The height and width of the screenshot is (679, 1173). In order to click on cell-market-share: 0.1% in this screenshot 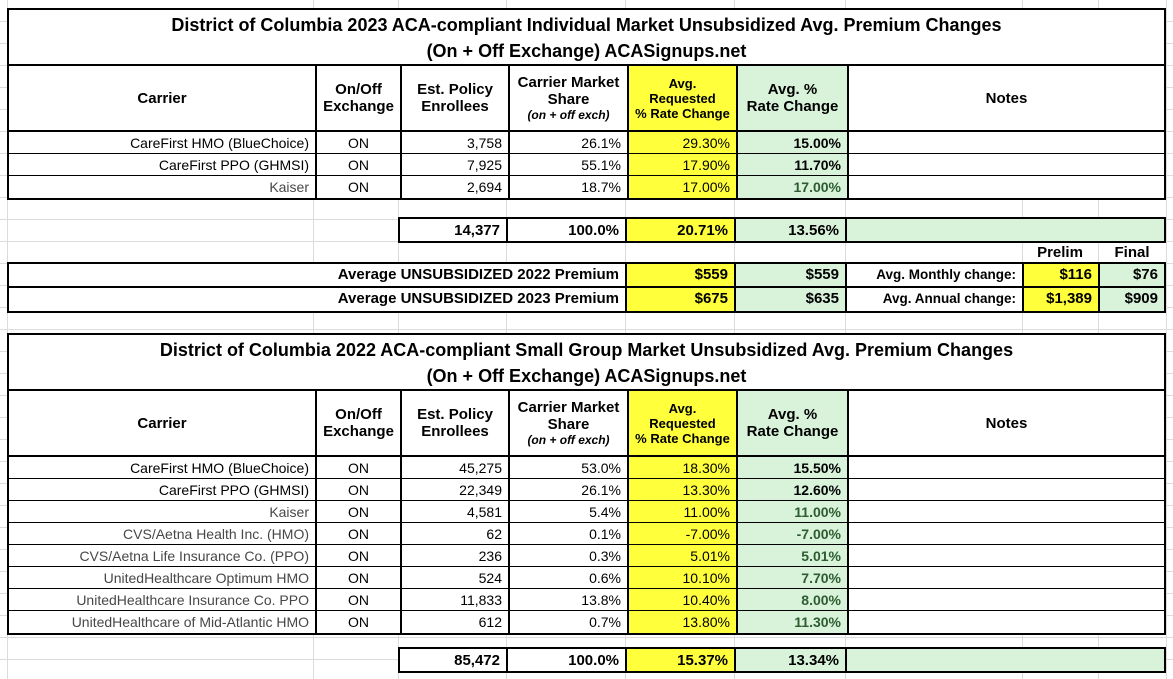, I will do `click(567, 533)`.